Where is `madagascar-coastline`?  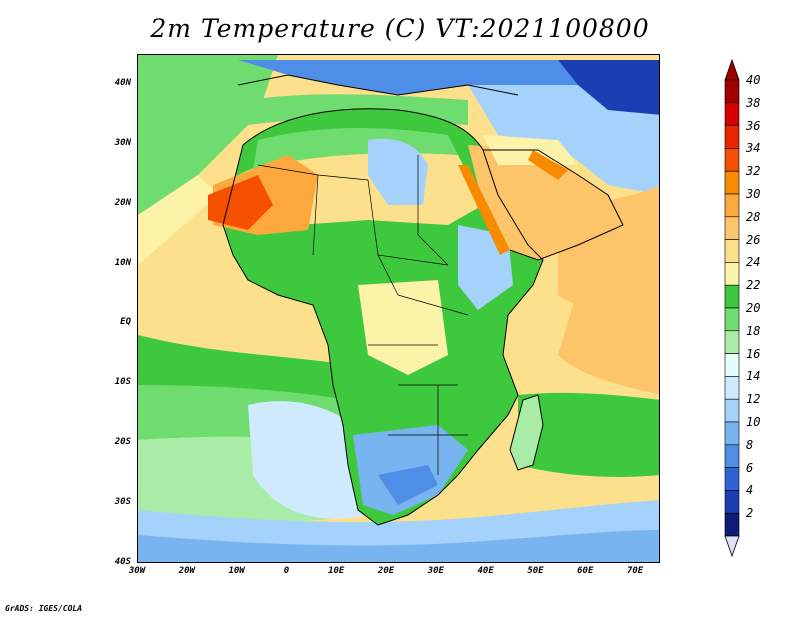 madagascar-coastline is located at coordinates (526, 432).